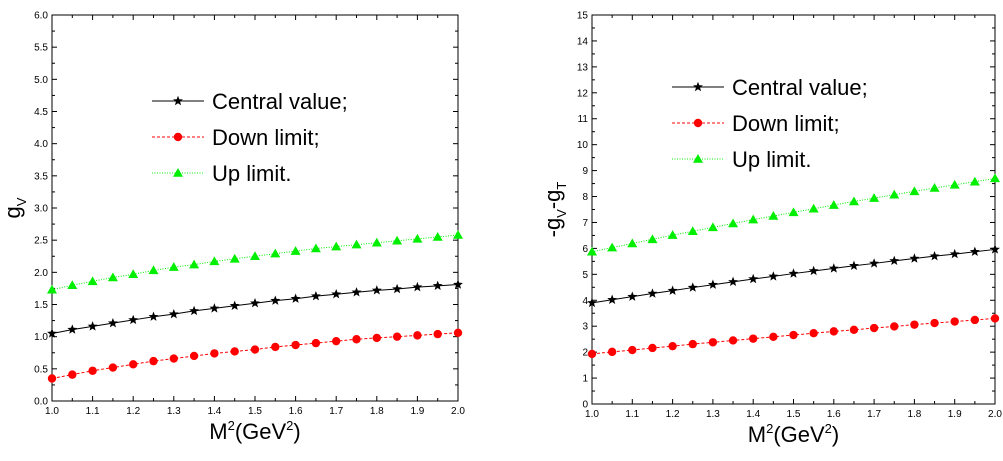 The width and height of the screenshot is (1003, 461). What do you see at coordinates (41, 305) in the screenshot?
I see `y-tick-label: 1.5` at bounding box center [41, 305].